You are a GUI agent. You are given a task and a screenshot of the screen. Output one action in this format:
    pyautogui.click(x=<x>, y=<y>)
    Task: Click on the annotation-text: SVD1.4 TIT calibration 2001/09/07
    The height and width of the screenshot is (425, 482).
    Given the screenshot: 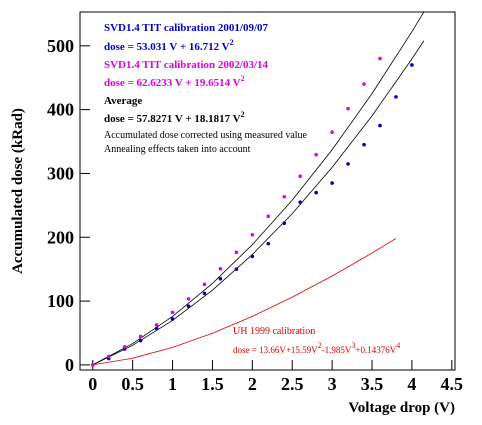 What is the action you would take?
    pyautogui.click(x=186, y=28)
    